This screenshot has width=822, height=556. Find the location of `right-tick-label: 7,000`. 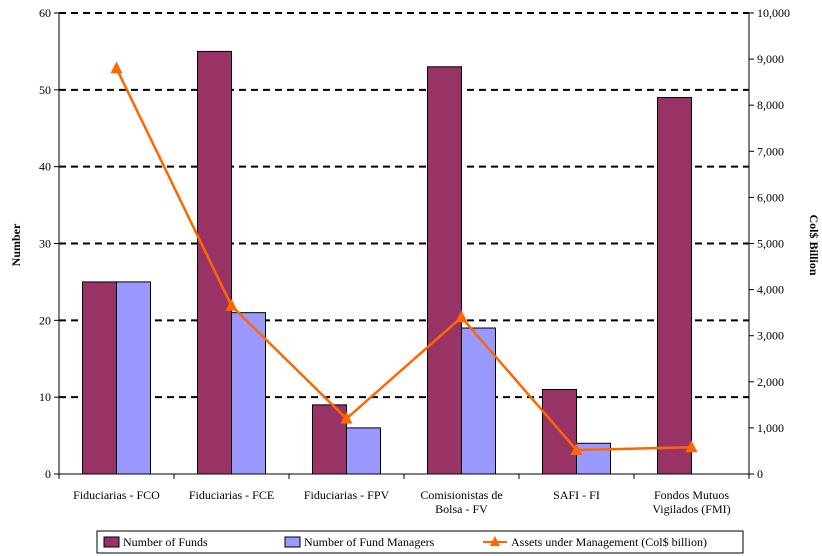

right-tick-label: 7,000 is located at coordinates (770, 151).